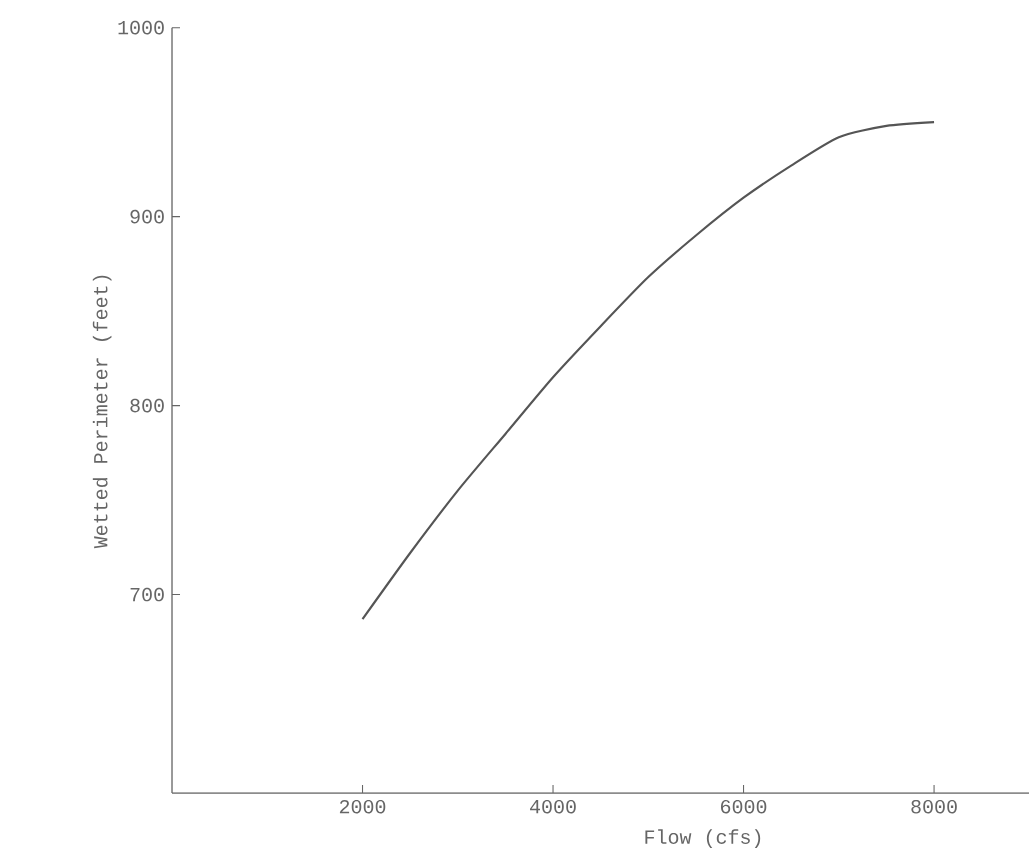  Describe the element at coordinates (147, 405) in the screenshot. I see `y-tick-label: 800` at that location.